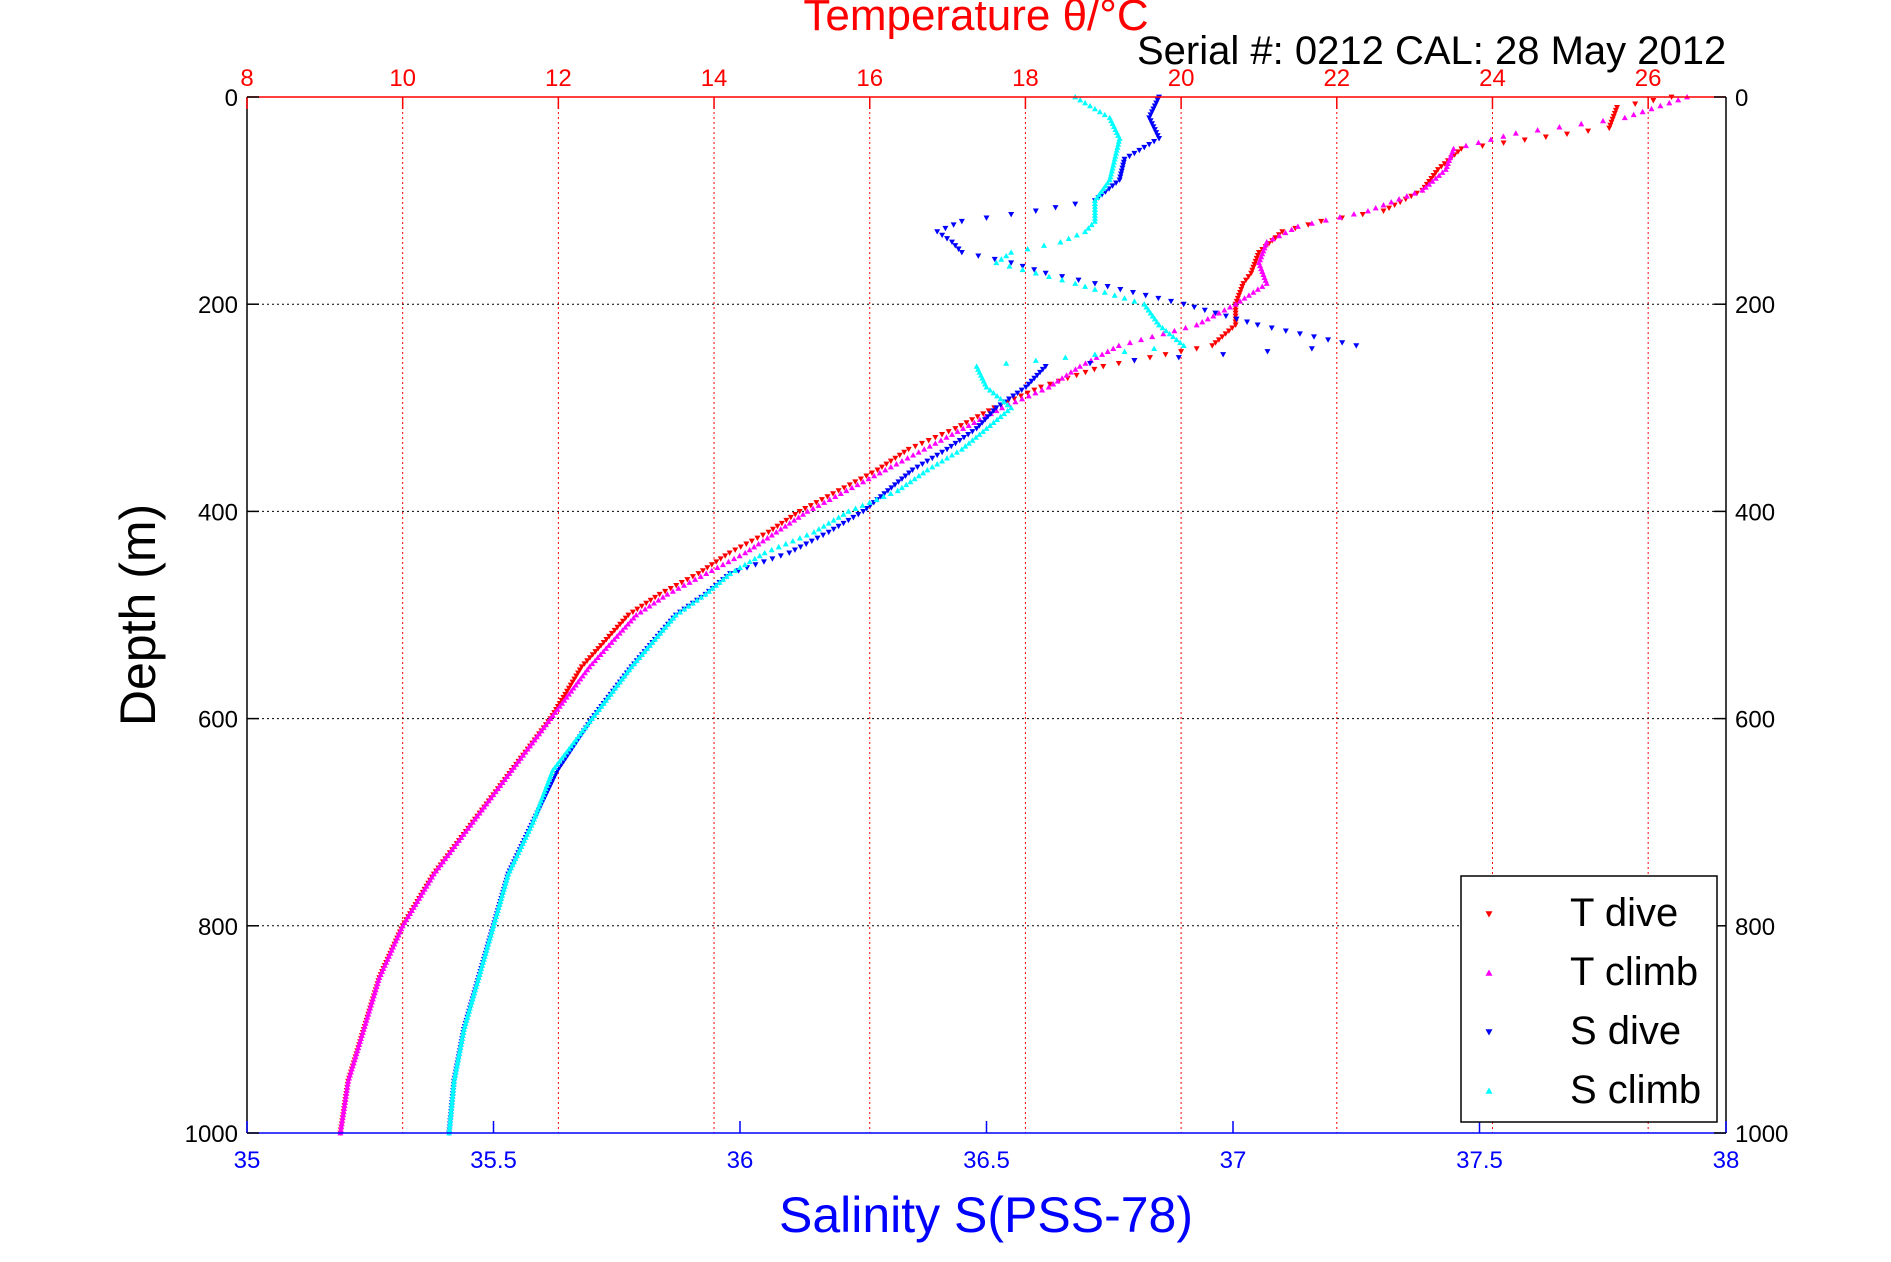 The image size is (1891, 1262). Describe the element at coordinates (1233, 1160) in the screenshot. I see `salinity-tick-label: 37` at that location.